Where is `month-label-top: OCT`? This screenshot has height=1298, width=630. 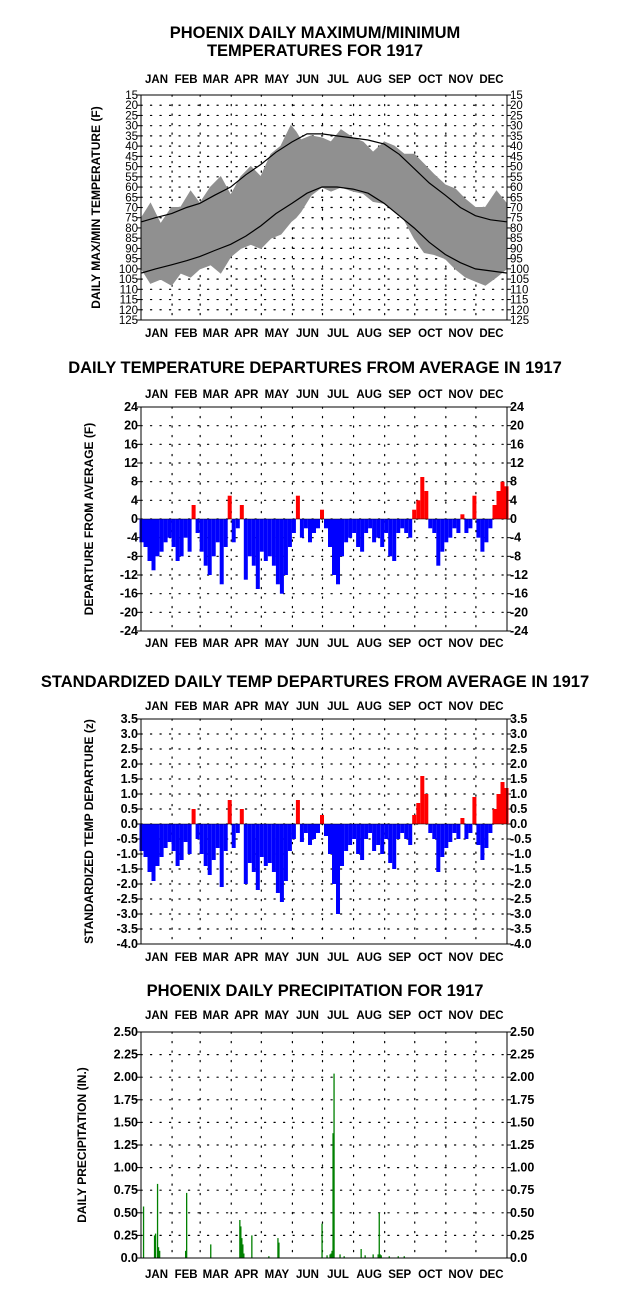
month-label-top: OCT is located at coordinates (430, 707).